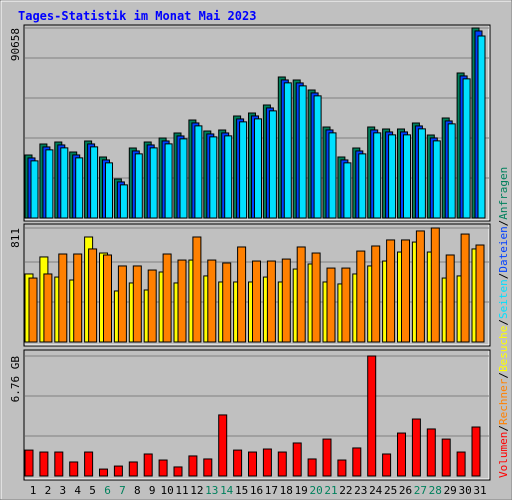  Describe the element at coordinates (33, 490) in the screenshot. I see `x-tick-label: 1` at that location.